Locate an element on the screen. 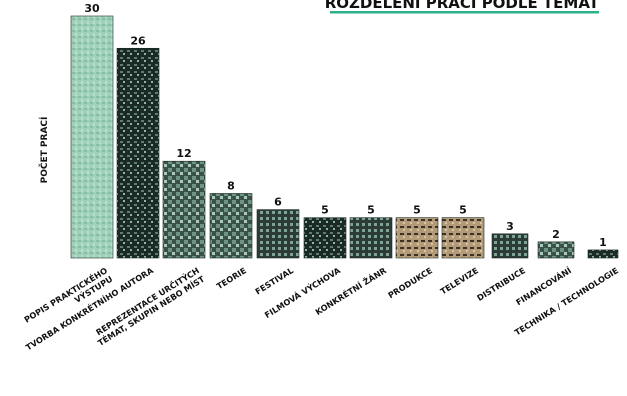  category-label-7: PRODUKCE is located at coordinates (410, 282).